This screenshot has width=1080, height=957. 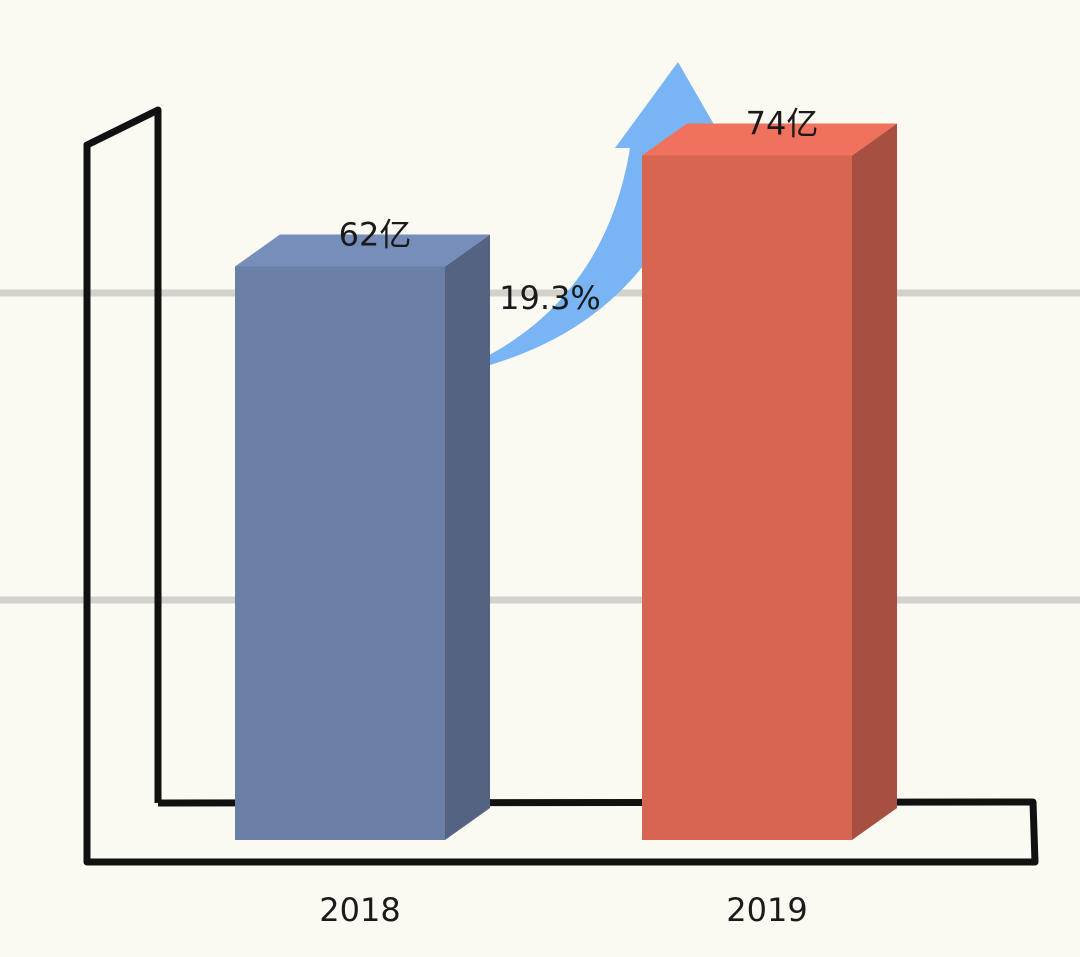 What do you see at coordinates (581, 219) in the screenshot?
I see `growth-arrow` at bounding box center [581, 219].